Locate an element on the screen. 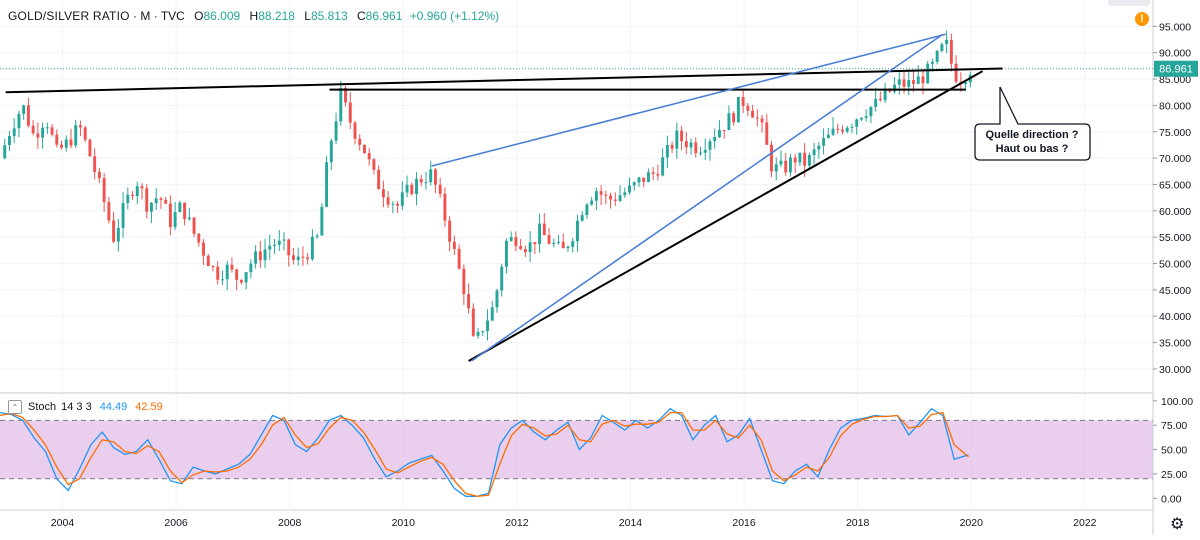 This screenshot has width=1200, height=540. price-tick-label: 80.000 is located at coordinates (1175, 106).